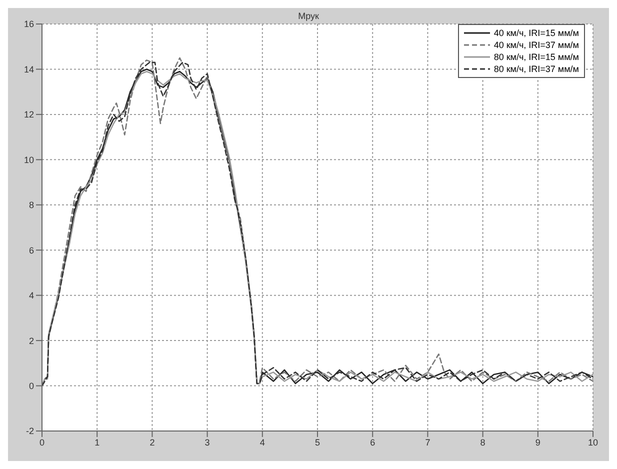  Describe the element at coordinates (483, 442) in the screenshot. I see `x-tick-label: 8` at that location.